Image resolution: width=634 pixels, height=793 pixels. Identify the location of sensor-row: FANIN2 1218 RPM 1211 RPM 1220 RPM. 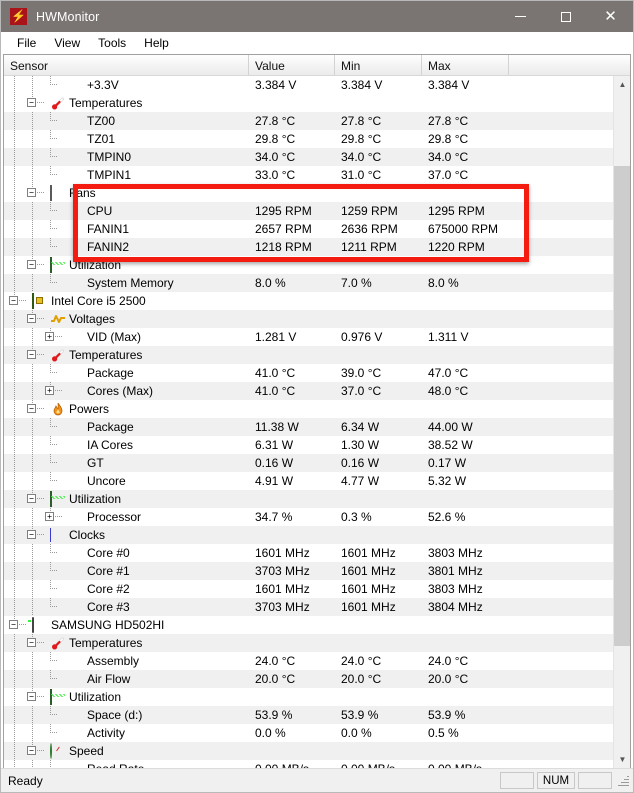
(317, 247).